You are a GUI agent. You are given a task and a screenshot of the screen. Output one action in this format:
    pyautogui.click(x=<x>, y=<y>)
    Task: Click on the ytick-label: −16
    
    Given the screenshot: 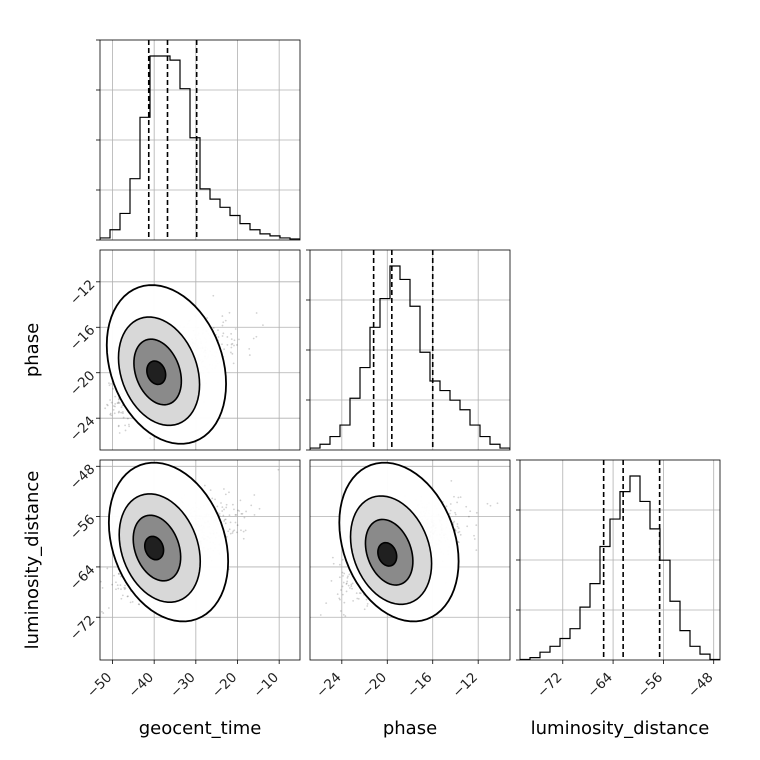 What is the action you would take?
    pyautogui.click(x=82, y=337)
    